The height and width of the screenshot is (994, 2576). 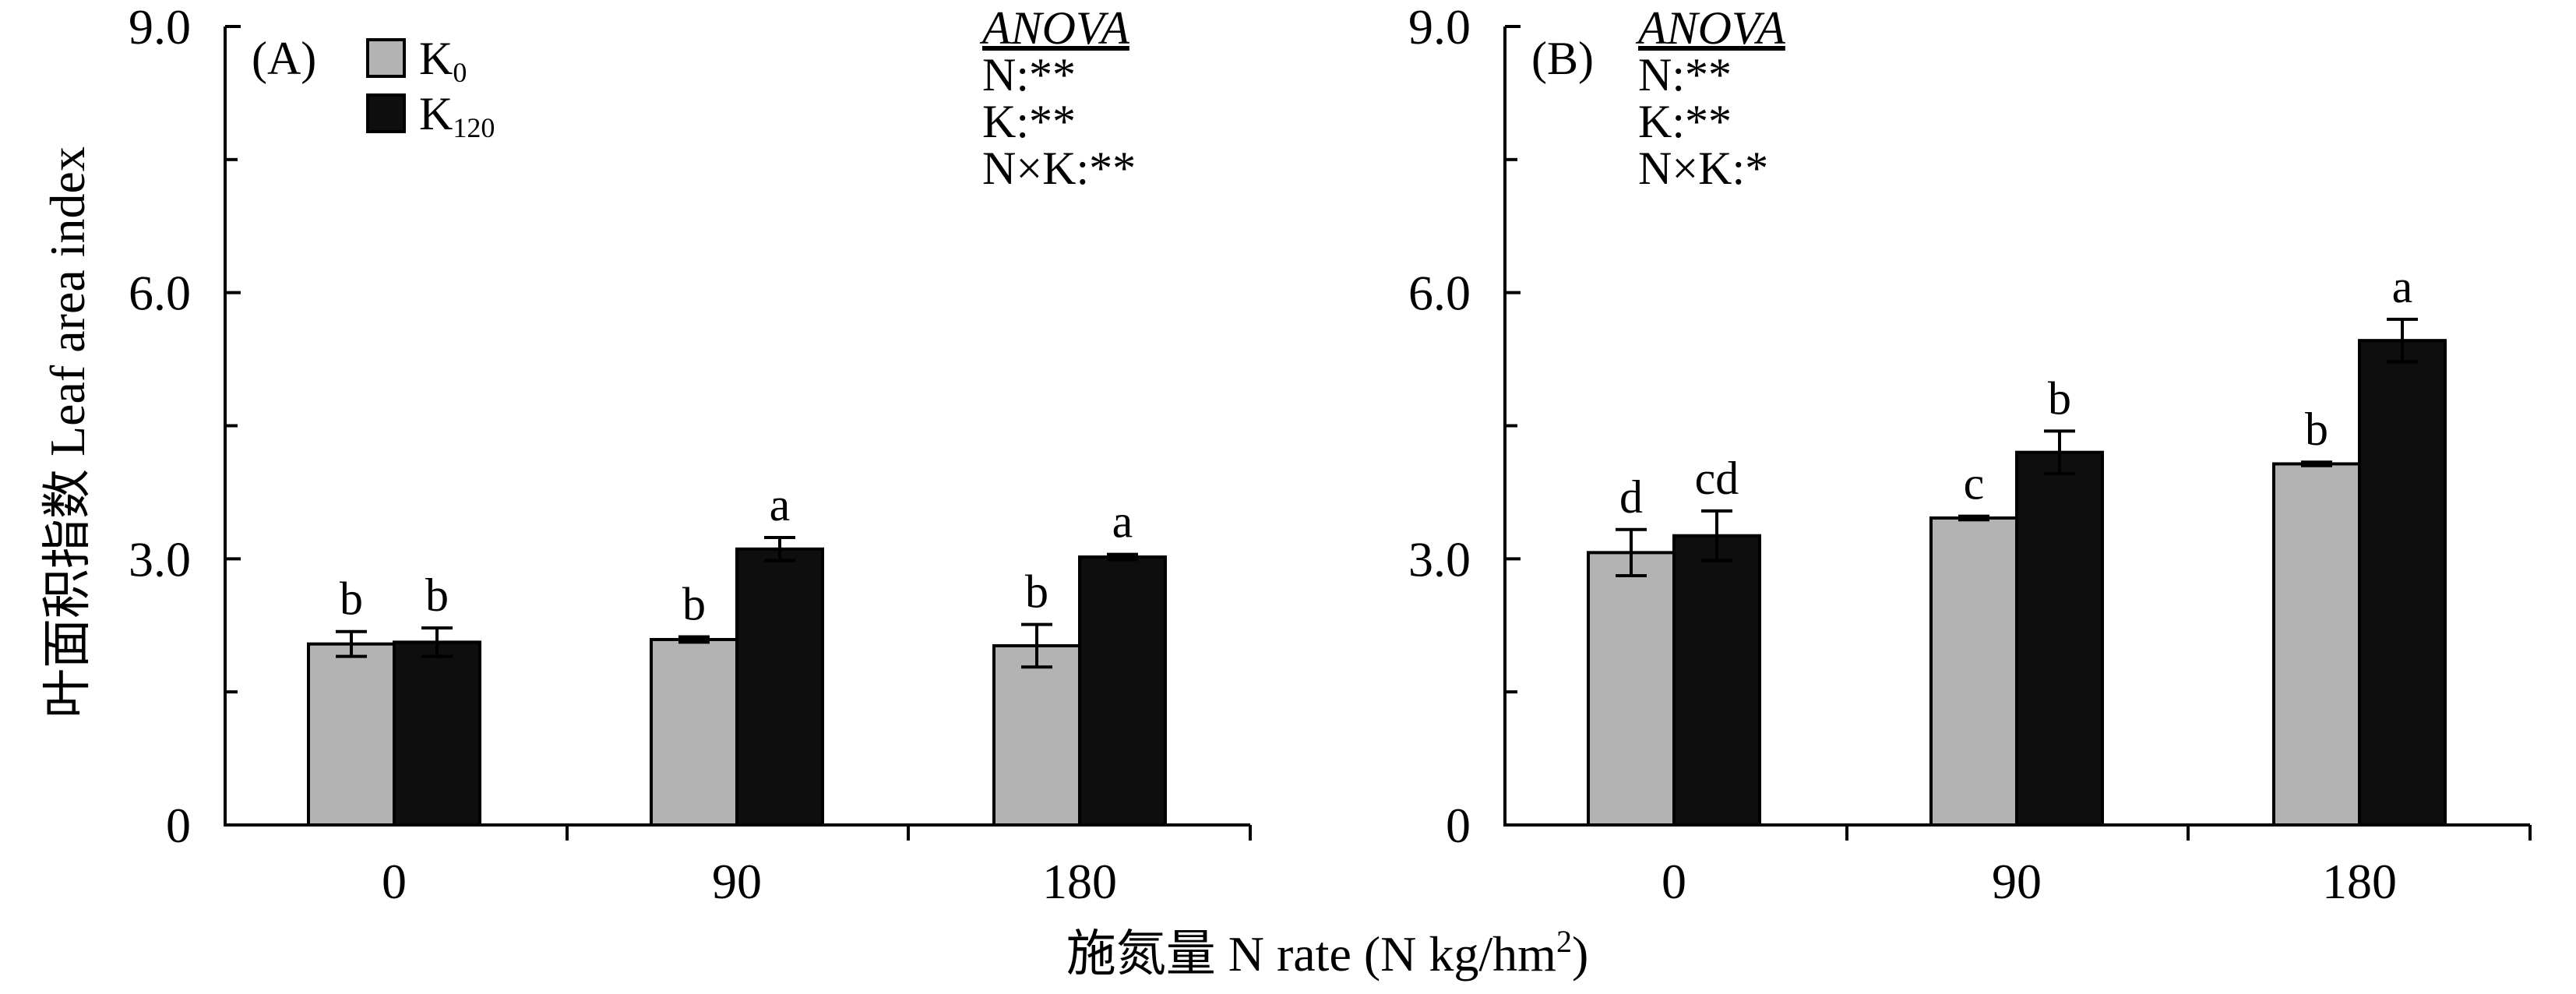 What do you see at coordinates (1975, 483) in the screenshot?
I see `significance-letter: c` at bounding box center [1975, 483].